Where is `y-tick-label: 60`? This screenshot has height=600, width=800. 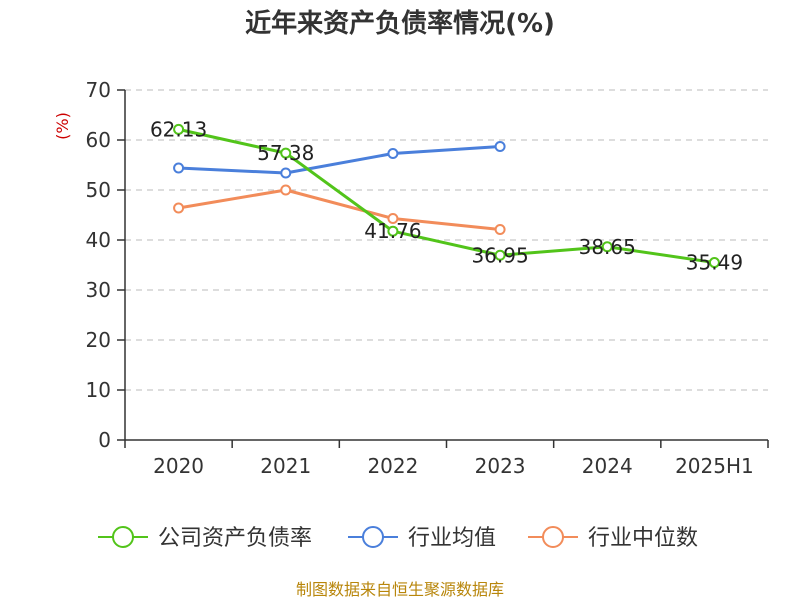 y-tick-label: 60 is located at coordinates (98, 140).